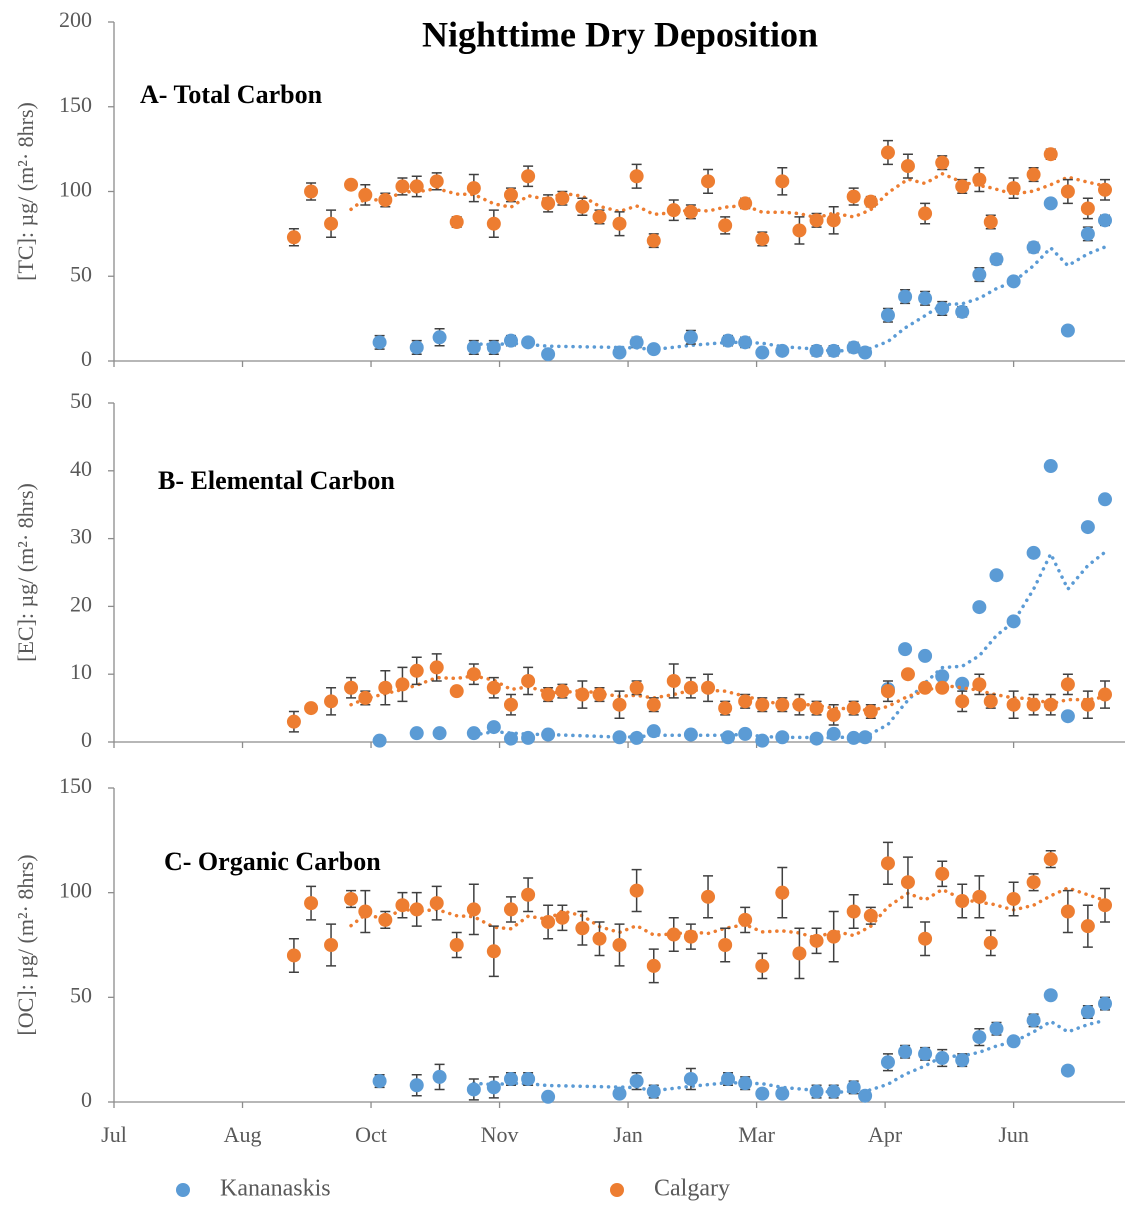  Describe the element at coordinates (25, 944) in the screenshot. I see `y-axis-label: [OC]: µg/ (m²· 8hrs)` at that location.